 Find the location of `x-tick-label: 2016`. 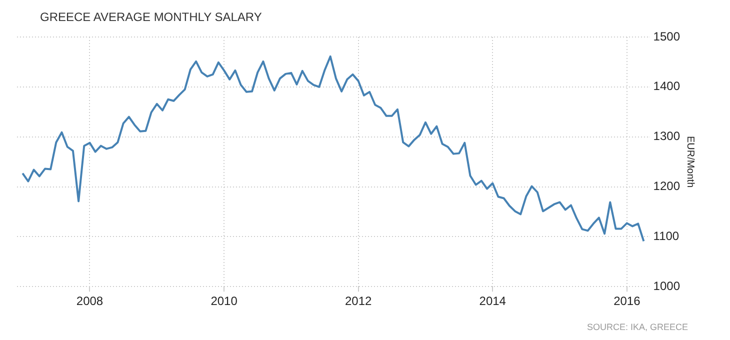

x-tick-label: 2016 is located at coordinates (627, 301).